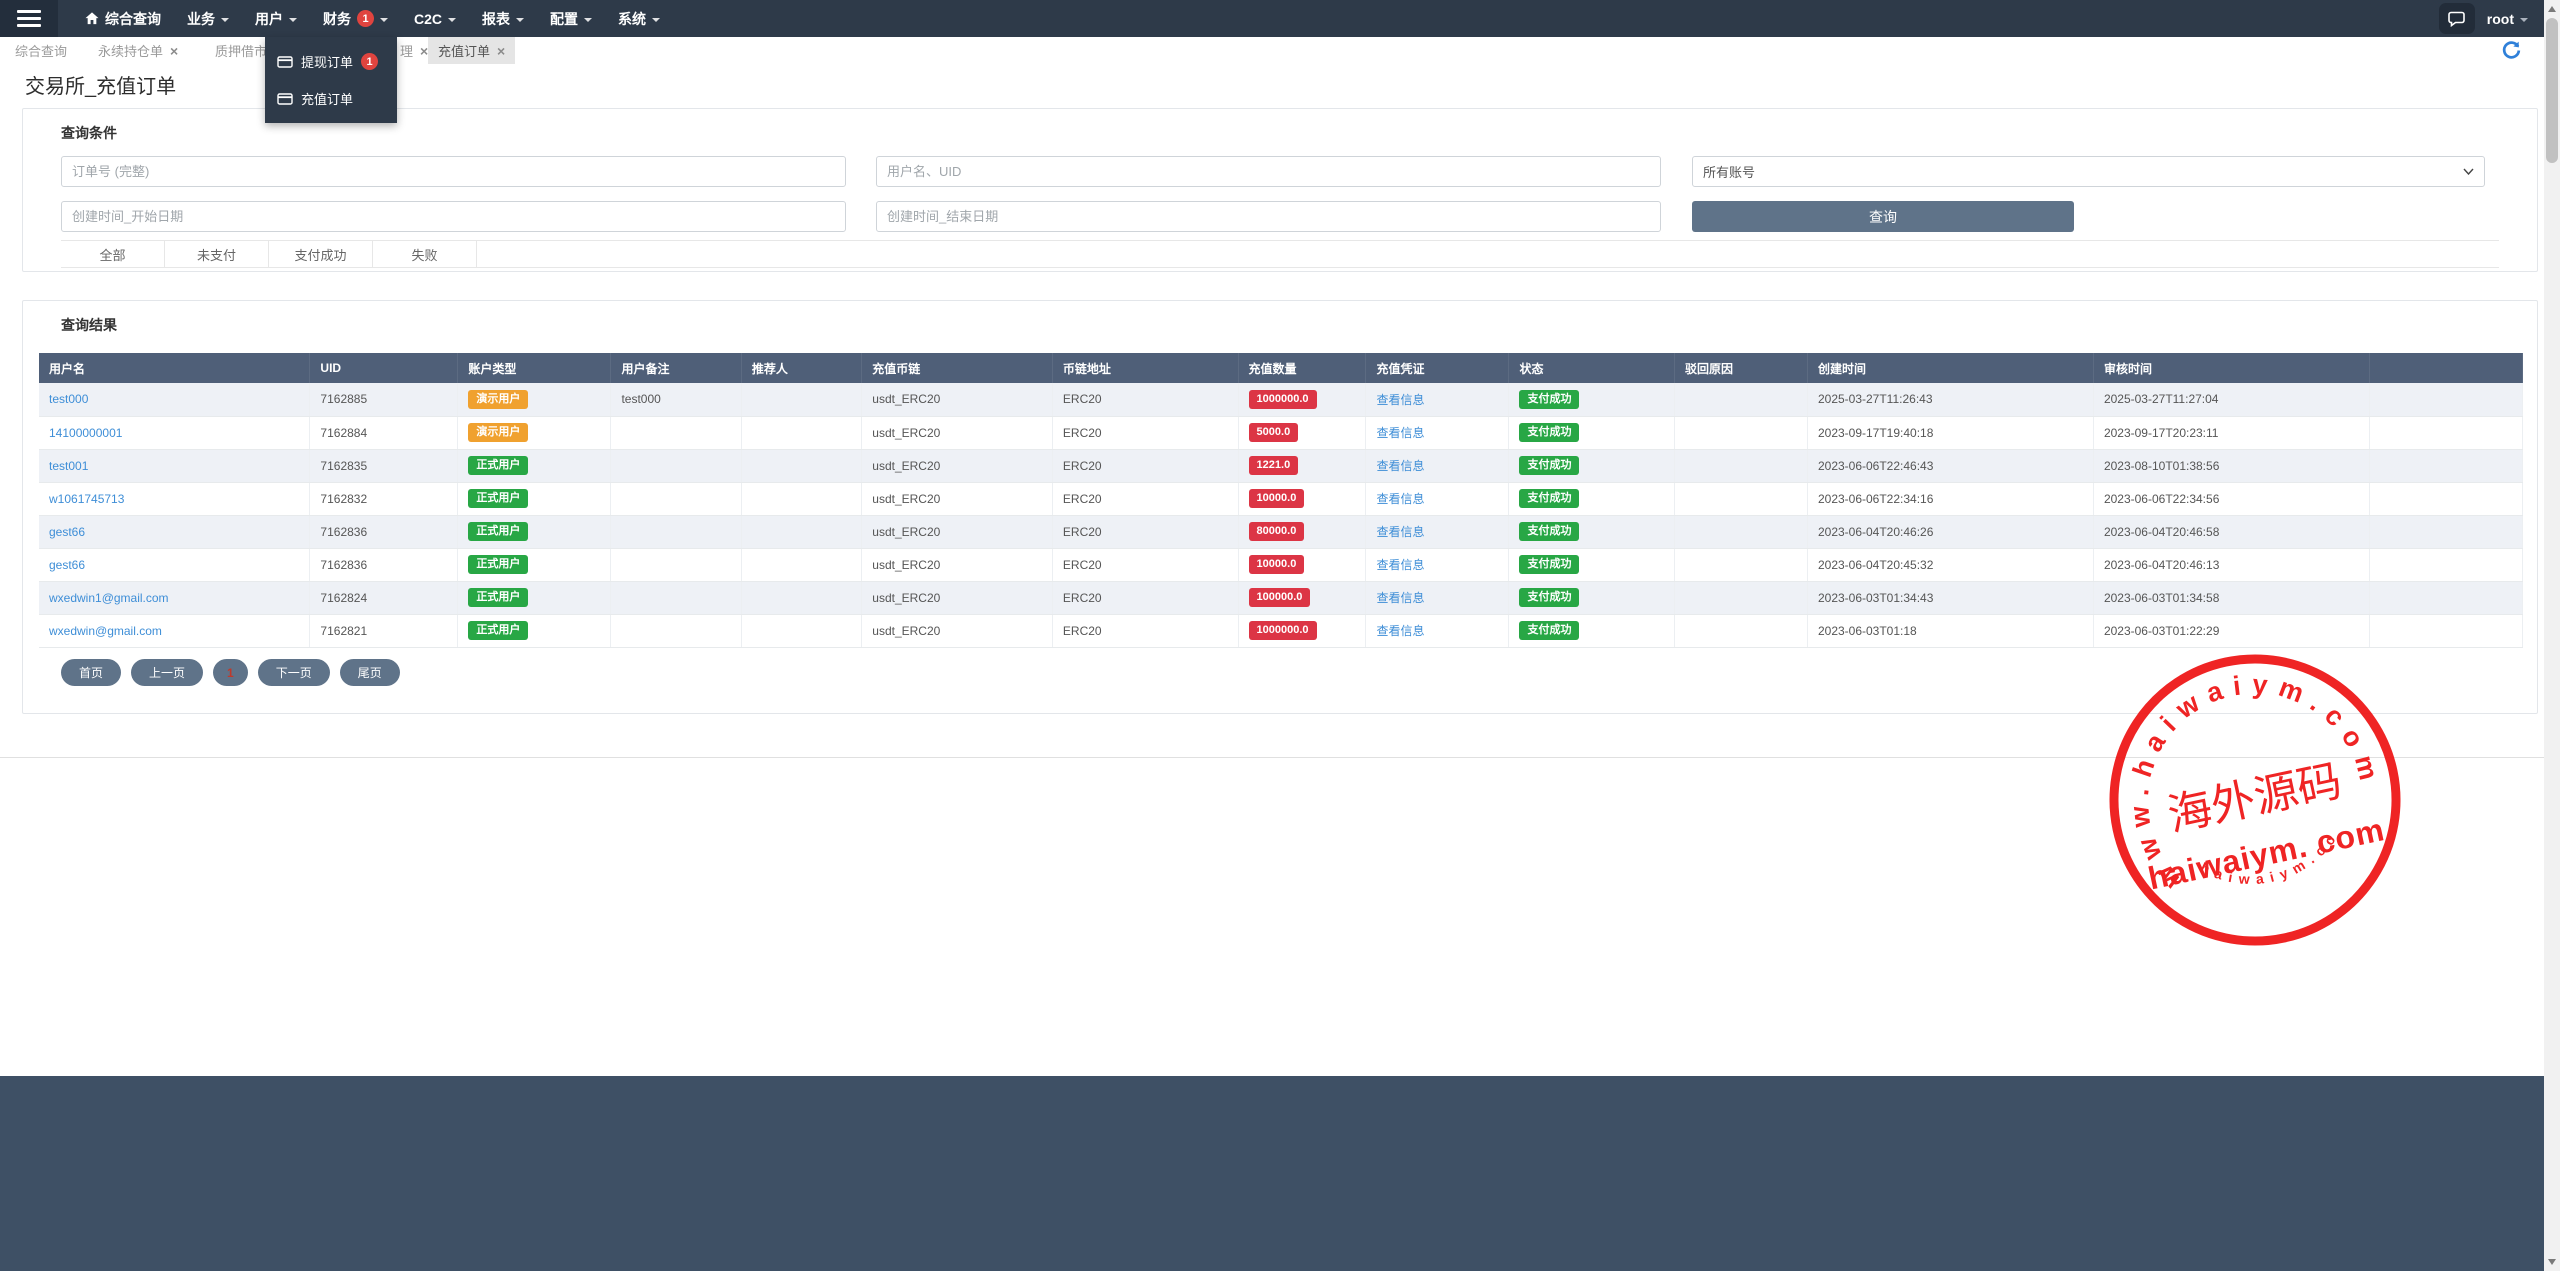 This screenshot has width=2560, height=1271. I want to click on uid-cell: 7162832, so click(384, 499).